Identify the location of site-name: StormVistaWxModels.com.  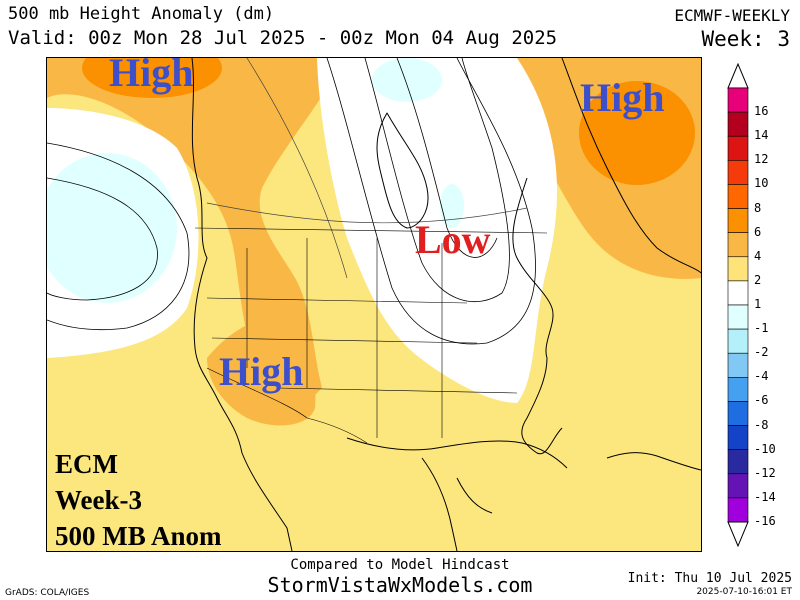
(400, 585).